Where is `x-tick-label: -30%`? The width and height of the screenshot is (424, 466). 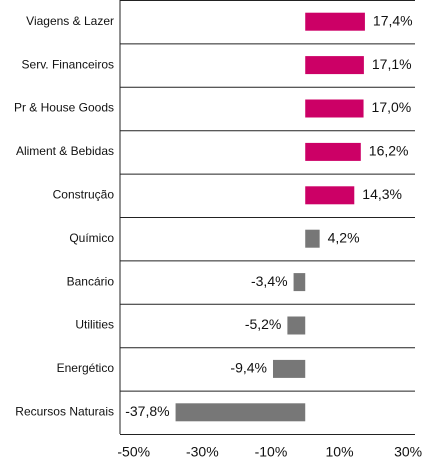
x-tick-label: -30% is located at coordinates (202, 452).